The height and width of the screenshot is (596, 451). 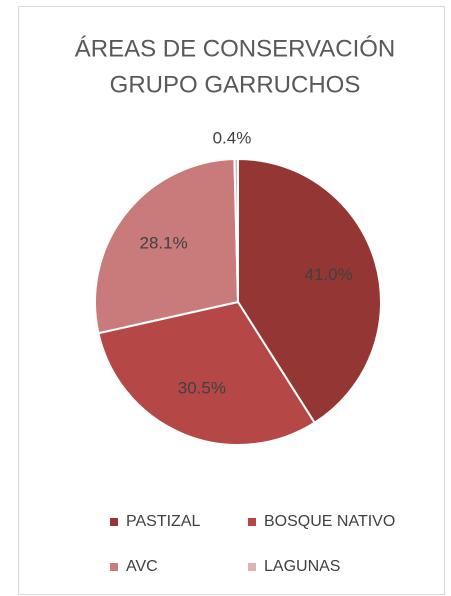 I want to click on legend-label: PASTIZAL, so click(x=163, y=521).